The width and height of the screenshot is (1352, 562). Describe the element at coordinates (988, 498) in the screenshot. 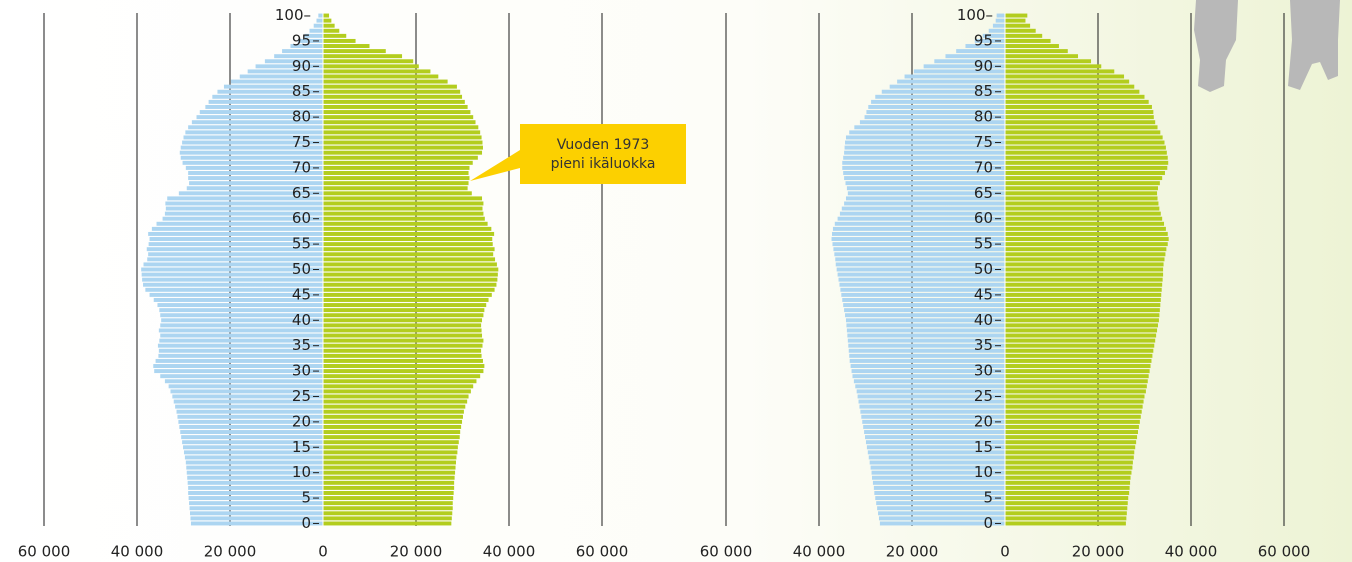

I see `y-tick-label: 5` at that location.